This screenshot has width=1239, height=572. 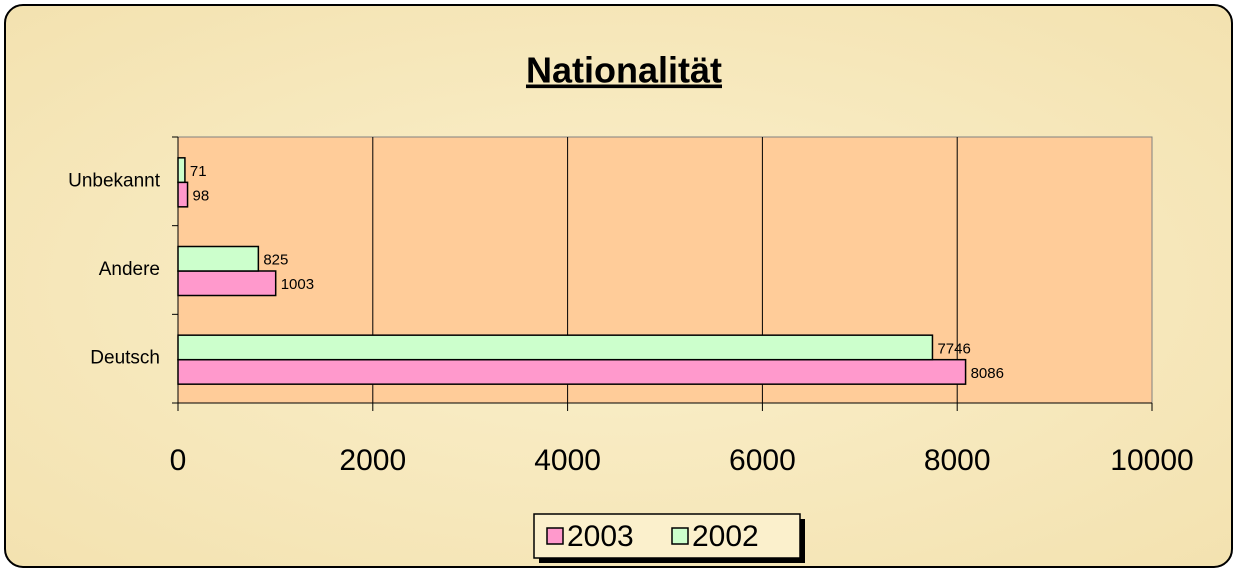 I want to click on legend-label: 2002, so click(x=725, y=536).